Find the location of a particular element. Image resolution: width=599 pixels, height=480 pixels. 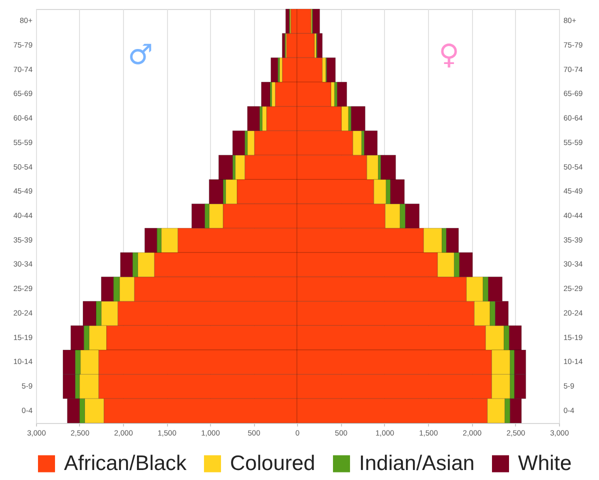

annotation: ♀ is located at coordinates (449, 55).